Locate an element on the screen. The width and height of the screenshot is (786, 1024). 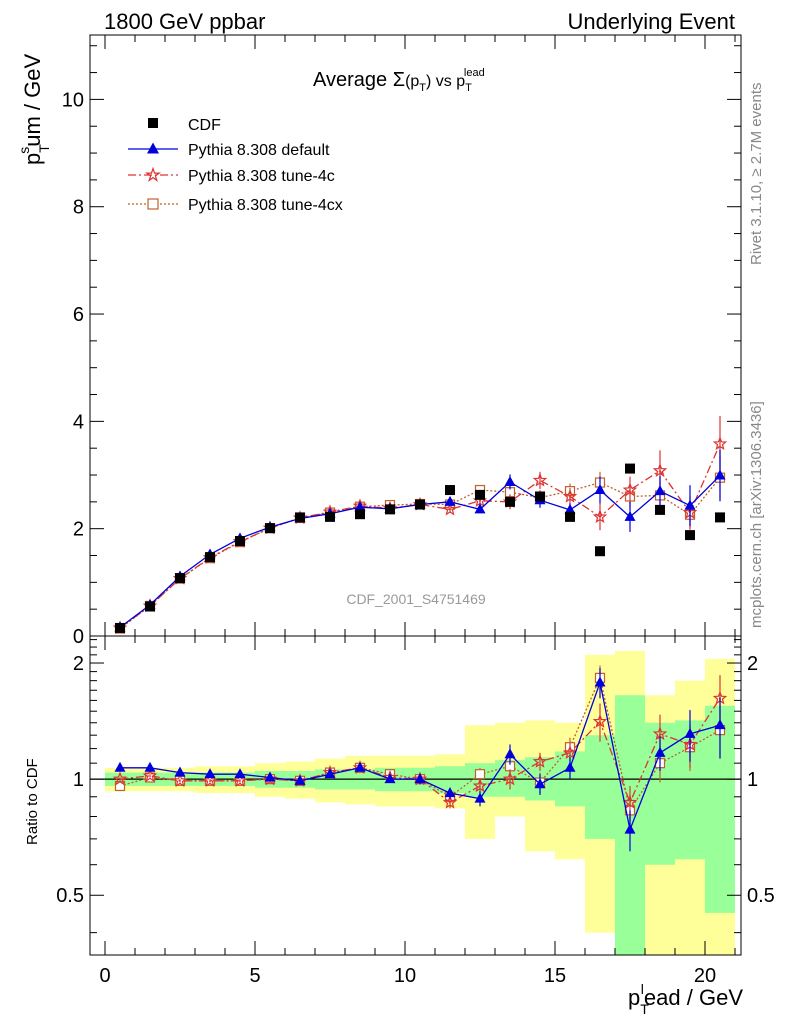
ratio-xtick-label: 15 is located at coordinates (555, 976).